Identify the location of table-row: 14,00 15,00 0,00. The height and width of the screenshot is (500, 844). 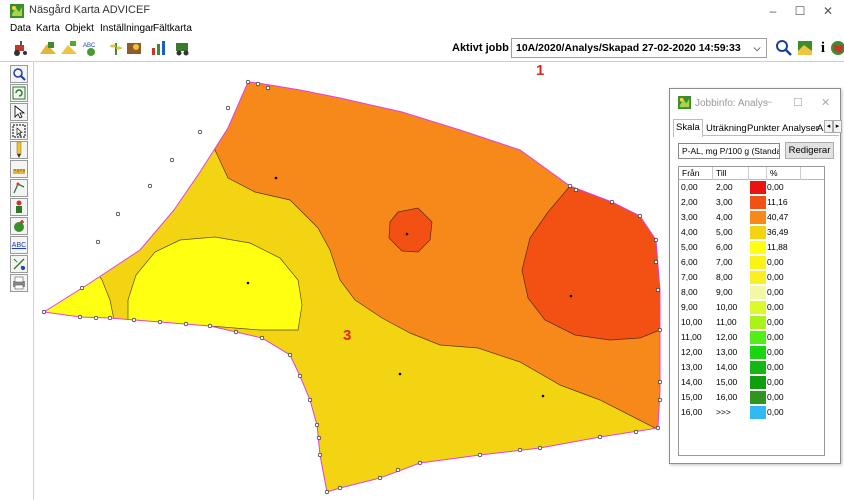
(751, 382).